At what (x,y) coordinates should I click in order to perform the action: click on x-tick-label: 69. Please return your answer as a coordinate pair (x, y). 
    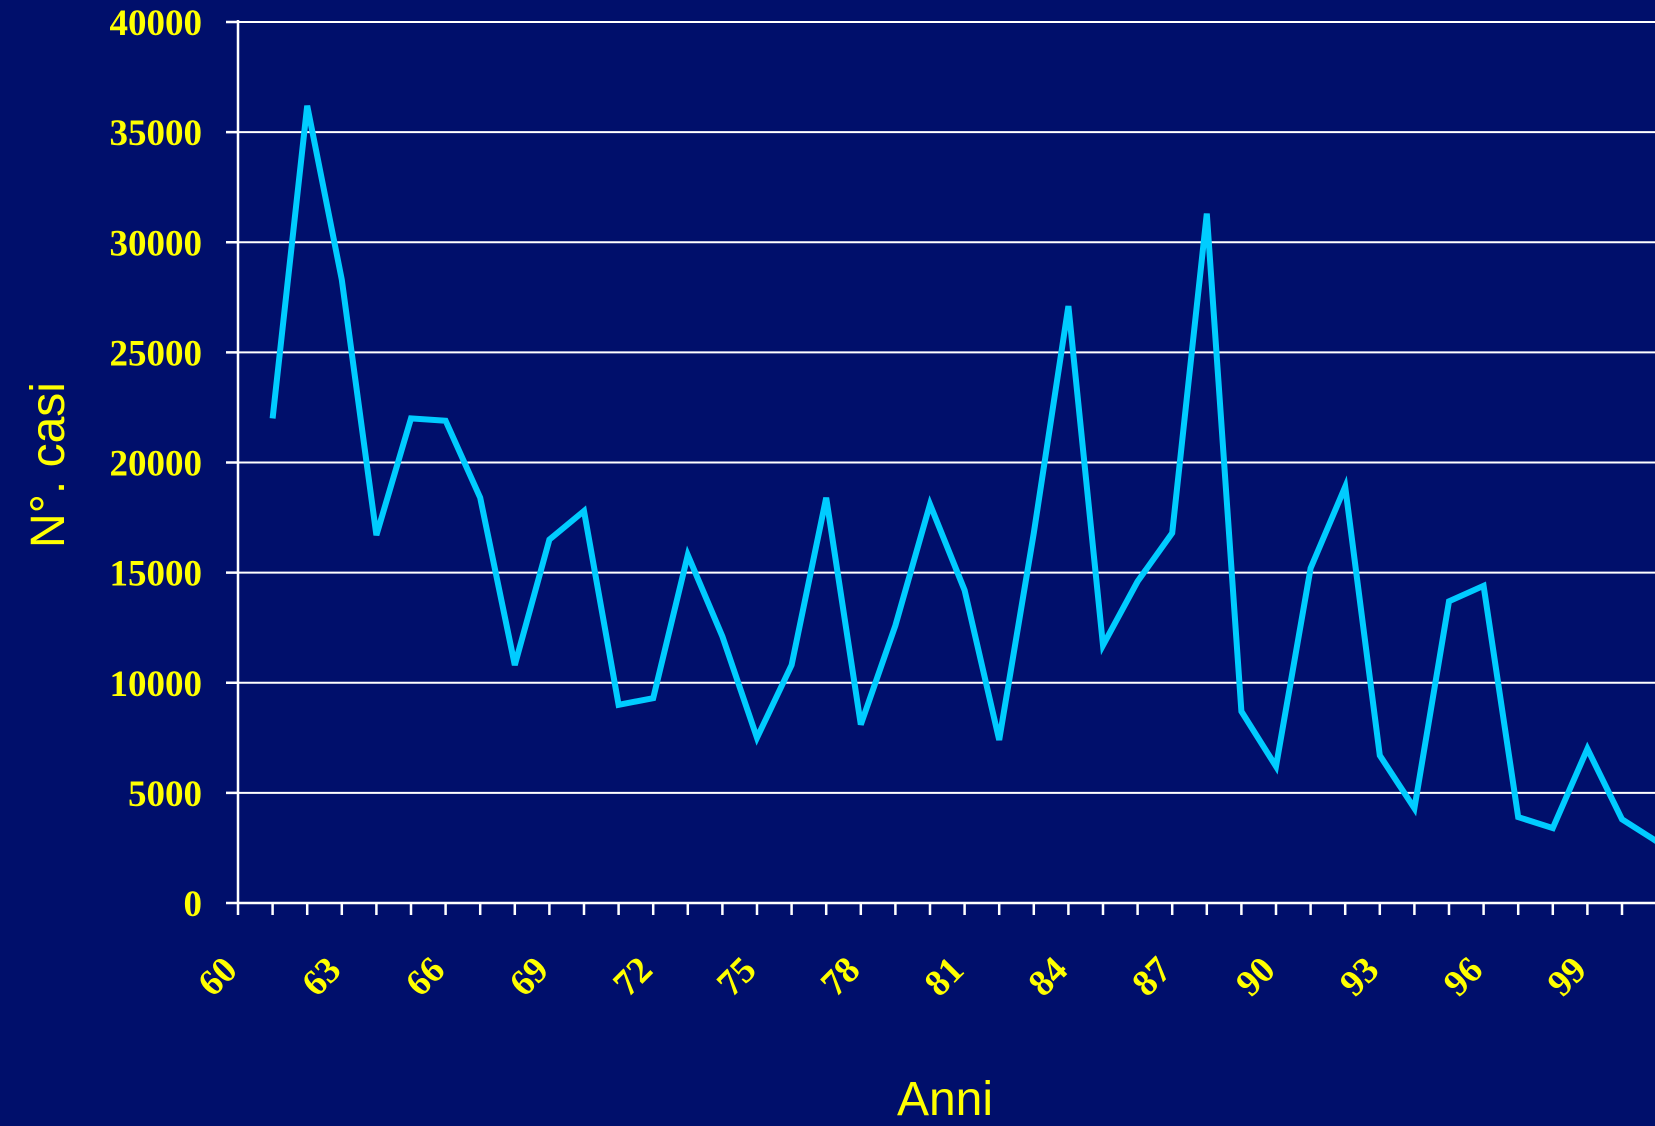
    Looking at the image, I should click on (529, 976).